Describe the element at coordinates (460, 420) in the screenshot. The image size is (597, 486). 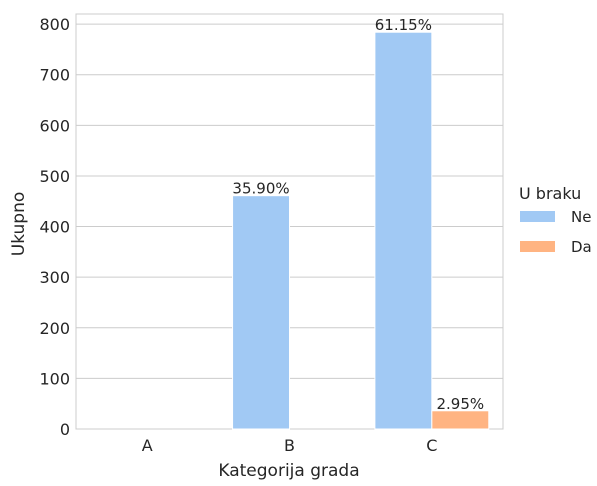
I see `bar-da-C` at that location.